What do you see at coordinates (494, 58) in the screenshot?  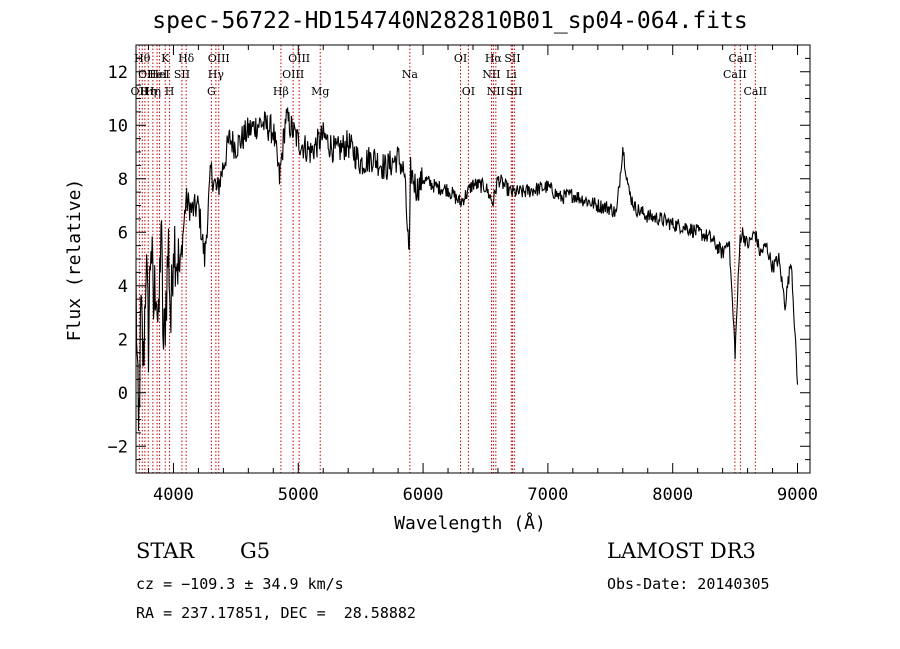 I see `line-label: Hα` at bounding box center [494, 58].